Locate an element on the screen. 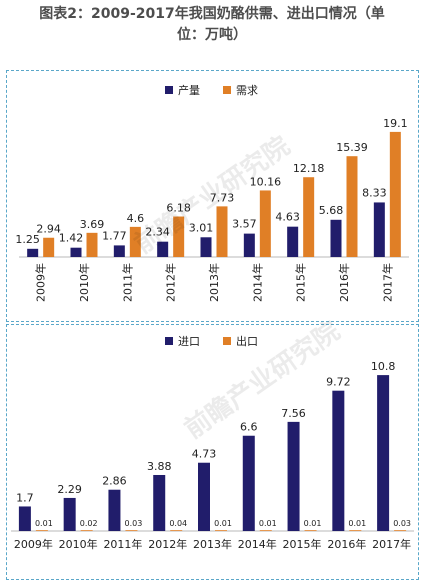  data-label-需求-2017年: 19.1 is located at coordinates (395, 123).